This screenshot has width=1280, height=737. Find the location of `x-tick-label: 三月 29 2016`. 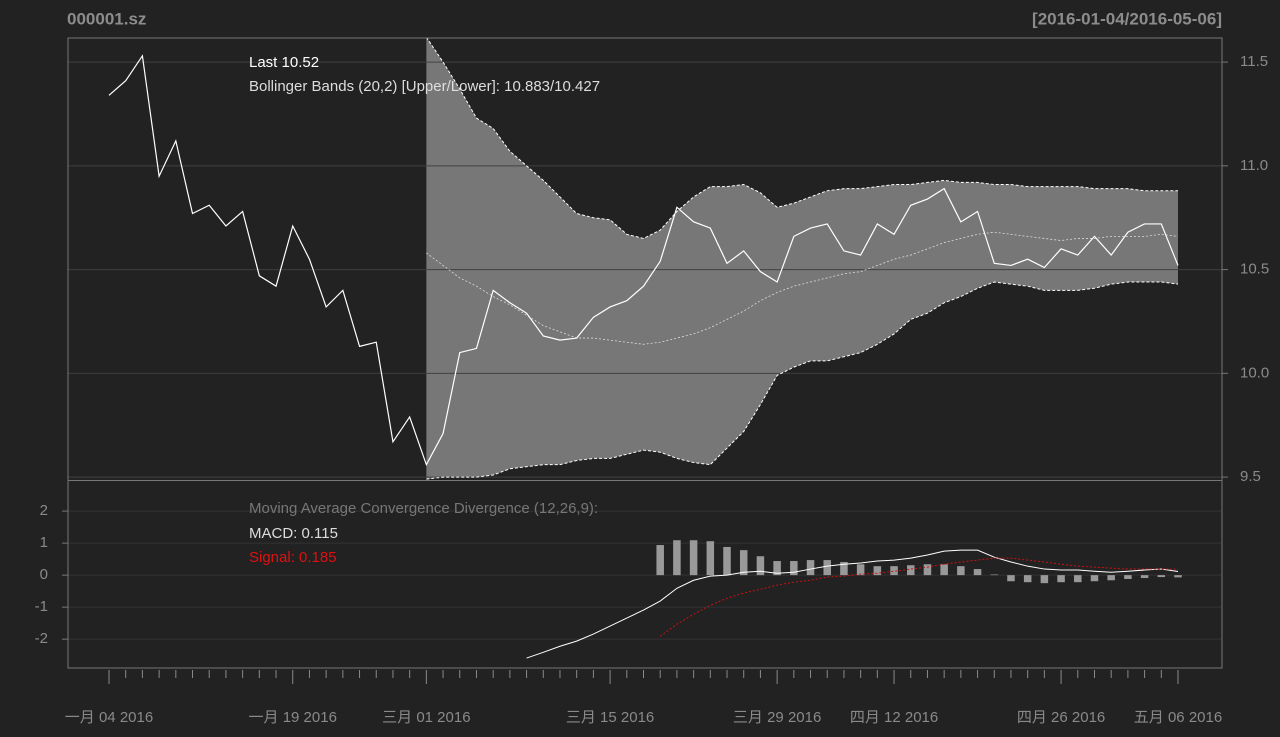

x-tick-label: 三月 29 2016 is located at coordinates (777, 717).